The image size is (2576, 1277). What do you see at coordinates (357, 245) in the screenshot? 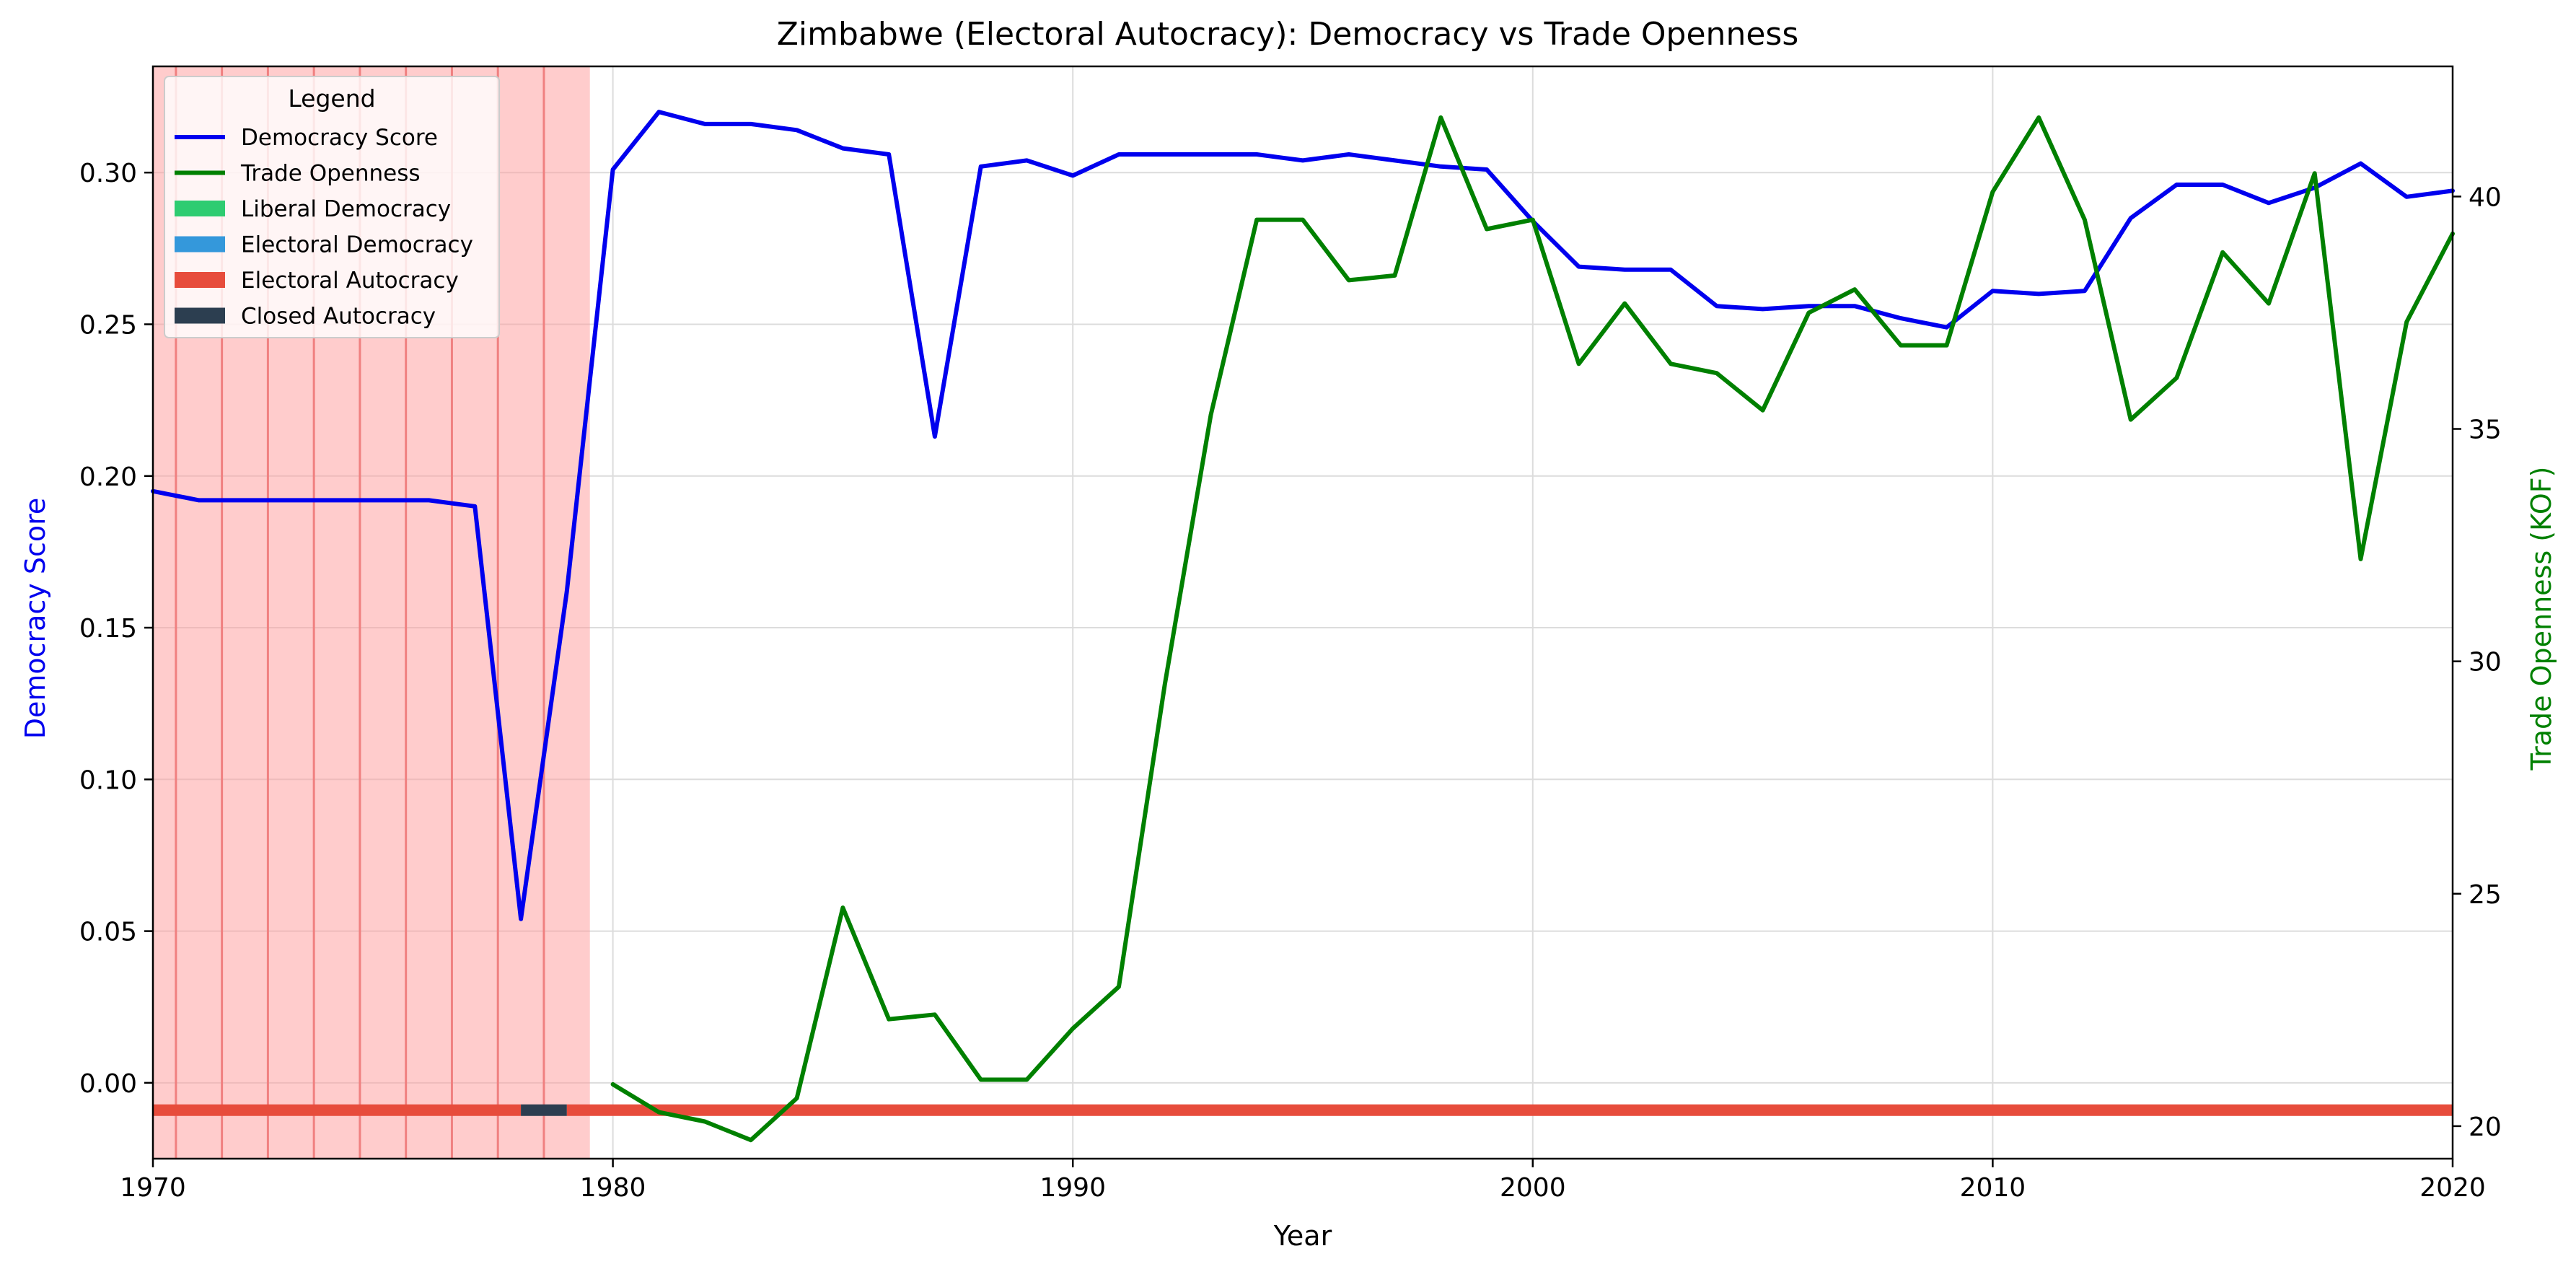
I see `legend-label: Electoral Democracy` at bounding box center [357, 245].